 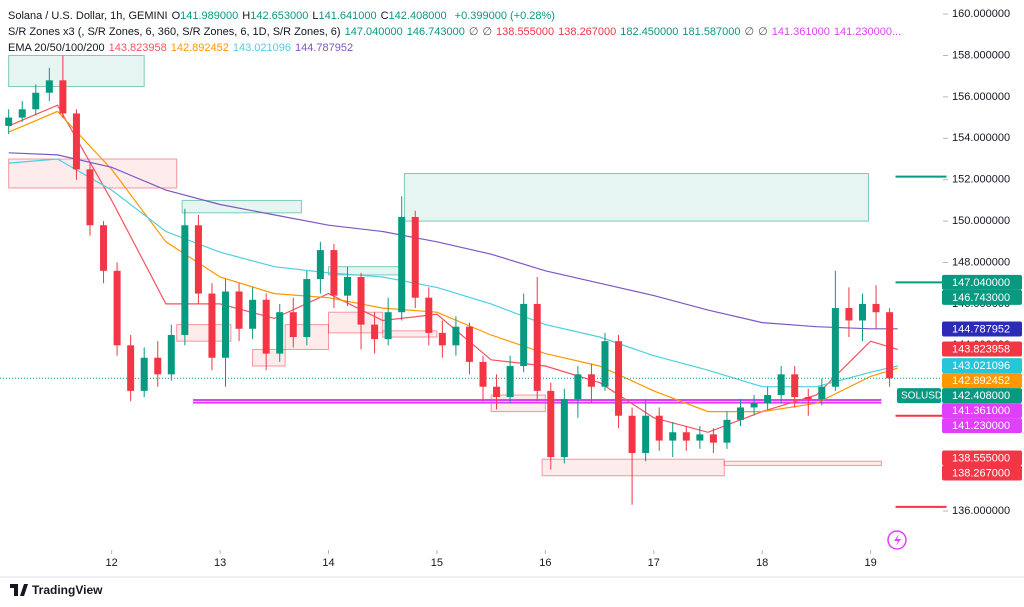 What do you see at coordinates (981, 458) in the screenshot?
I see `price-badge-label: 138.555000` at bounding box center [981, 458].